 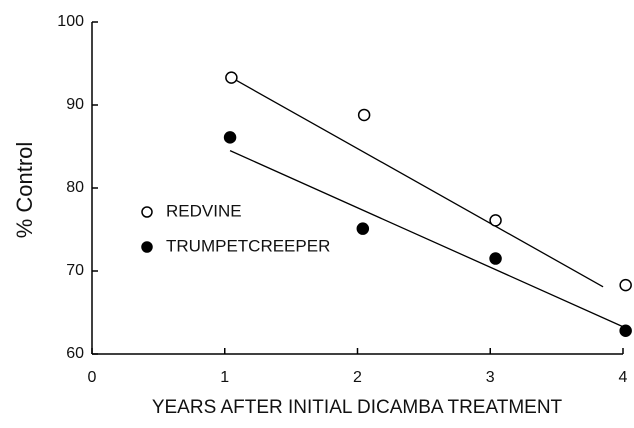 I want to click on y-tick-label: 80, so click(x=75, y=187).